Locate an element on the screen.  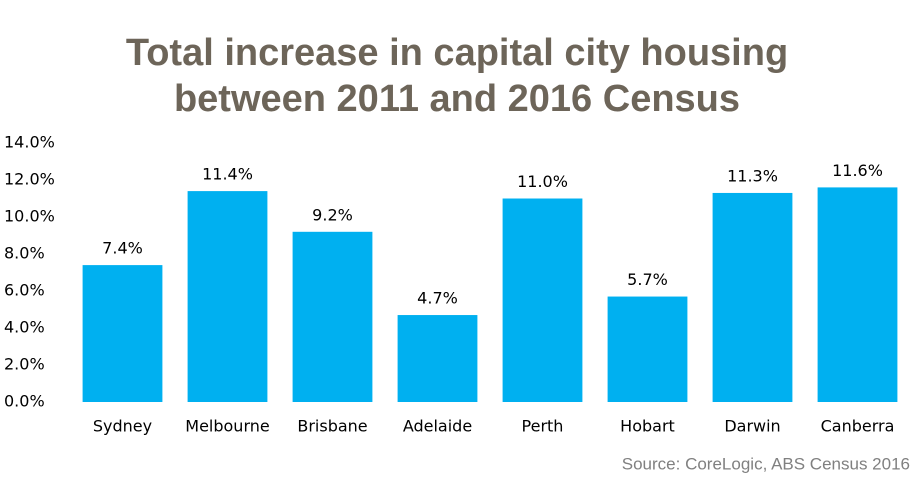
x-tick-label: Hobart is located at coordinates (647, 426).